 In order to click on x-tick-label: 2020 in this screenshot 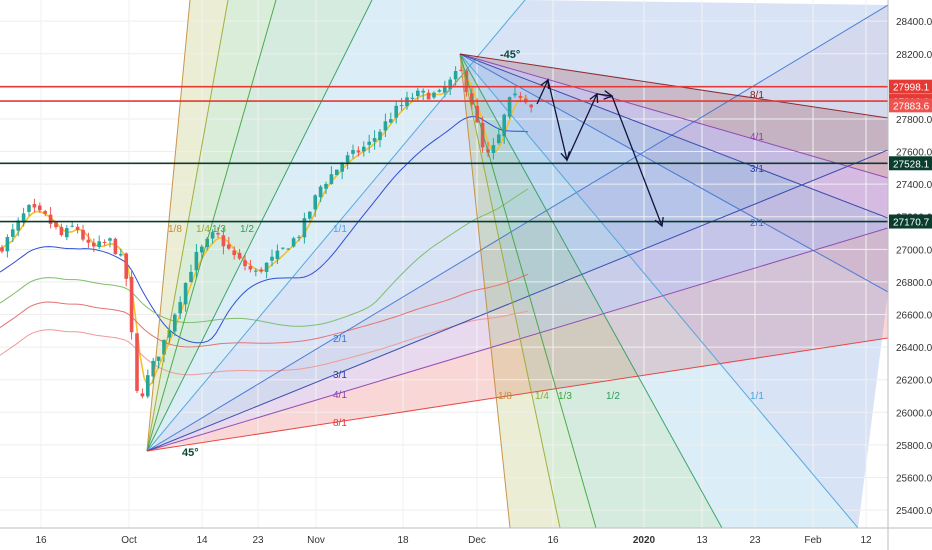, I will do `click(644, 540)`.